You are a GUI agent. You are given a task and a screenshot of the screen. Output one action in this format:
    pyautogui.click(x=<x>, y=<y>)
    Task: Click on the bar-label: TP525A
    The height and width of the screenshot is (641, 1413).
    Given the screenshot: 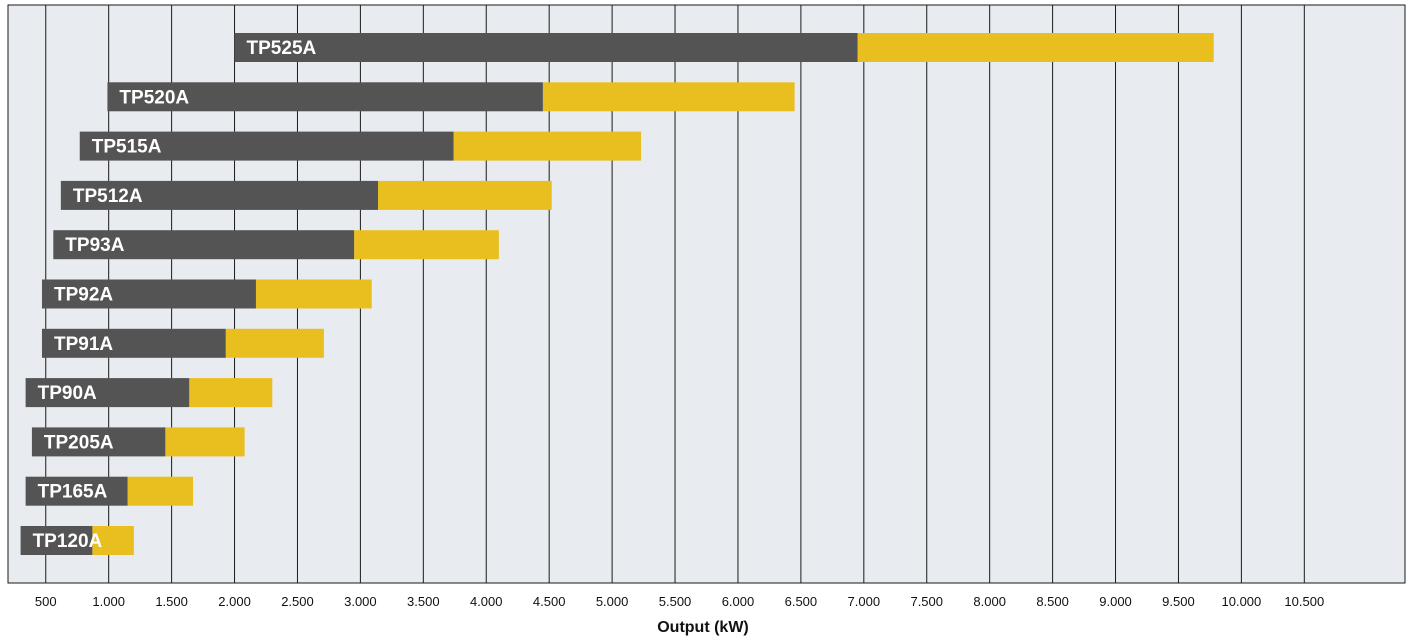 What is the action you would take?
    pyautogui.click(x=282, y=48)
    